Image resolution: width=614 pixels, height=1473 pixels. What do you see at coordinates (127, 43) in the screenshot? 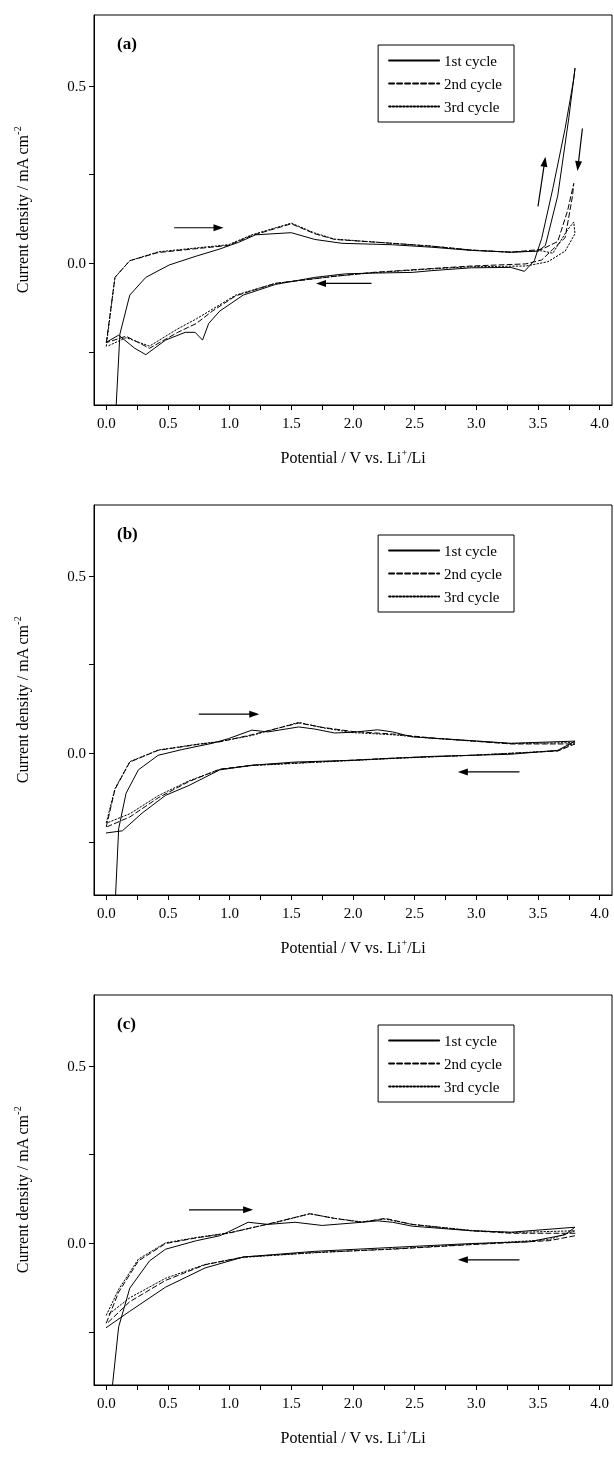
I see `text: (a)` at bounding box center [127, 43].